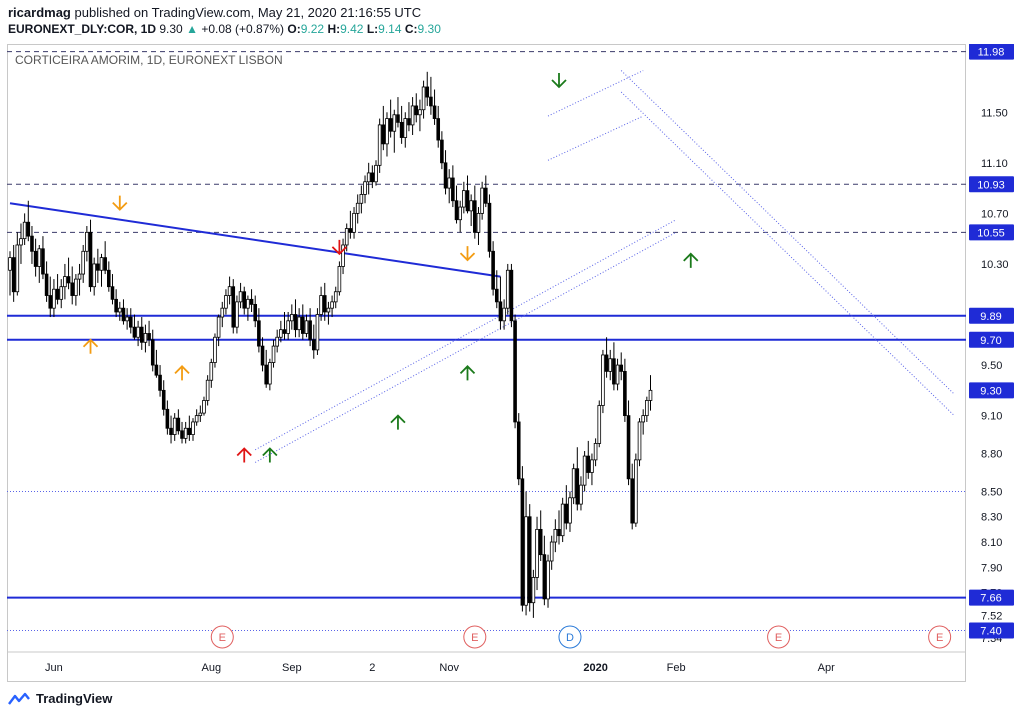 The width and height of the screenshot is (1020, 718). What do you see at coordinates (74, 699) in the screenshot?
I see `brand-name: TradingView` at bounding box center [74, 699].